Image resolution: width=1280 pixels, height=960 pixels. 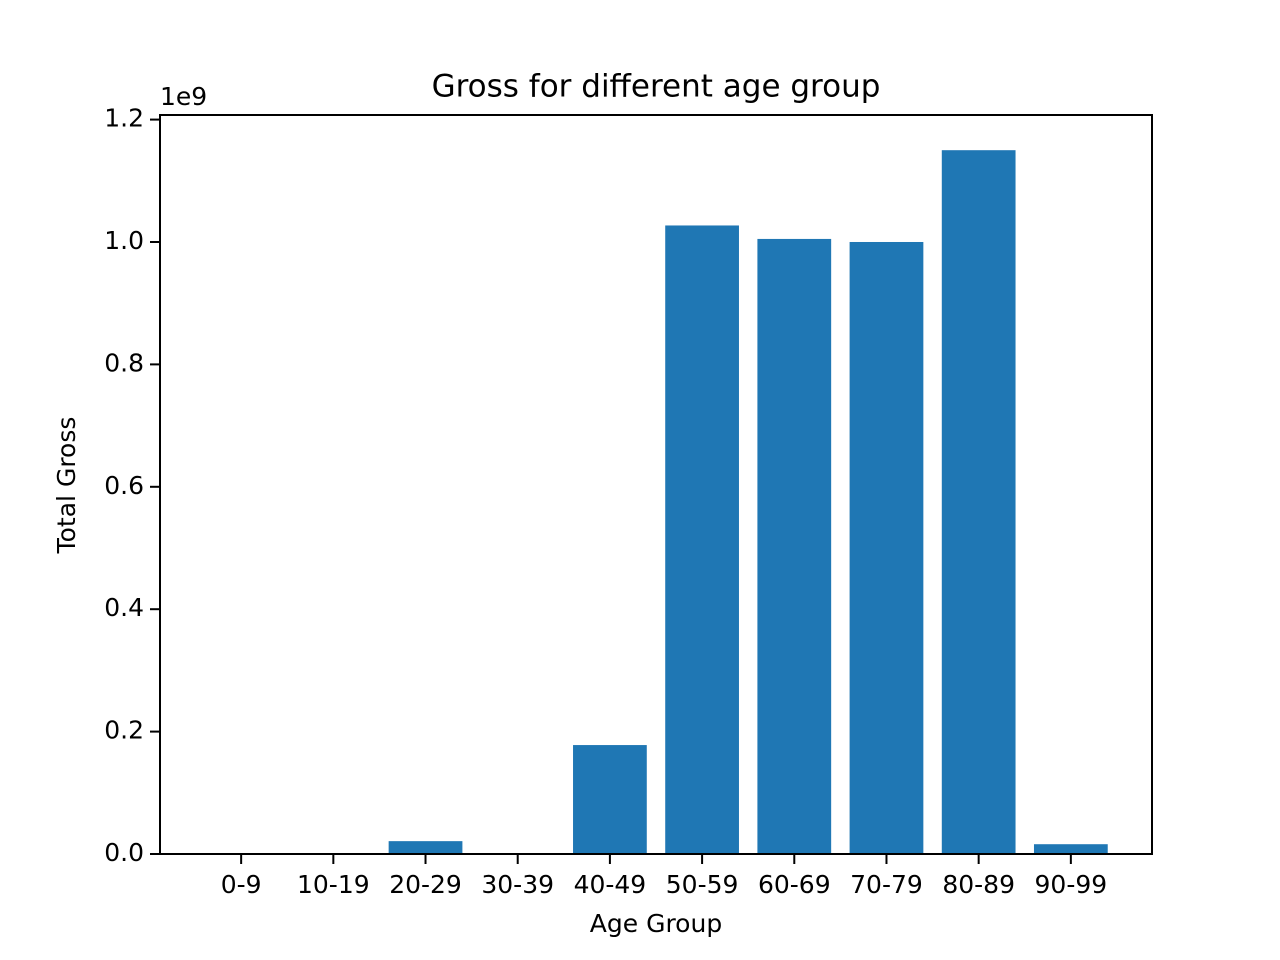 What do you see at coordinates (425, 884) in the screenshot?
I see `x-tick-label: 20-29` at bounding box center [425, 884].